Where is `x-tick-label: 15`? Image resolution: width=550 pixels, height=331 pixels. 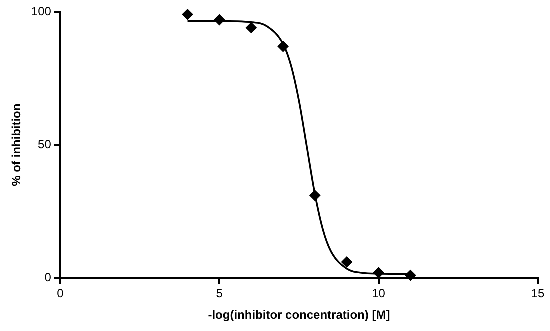
x-tick-label: 15 is located at coordinates (538, 293).